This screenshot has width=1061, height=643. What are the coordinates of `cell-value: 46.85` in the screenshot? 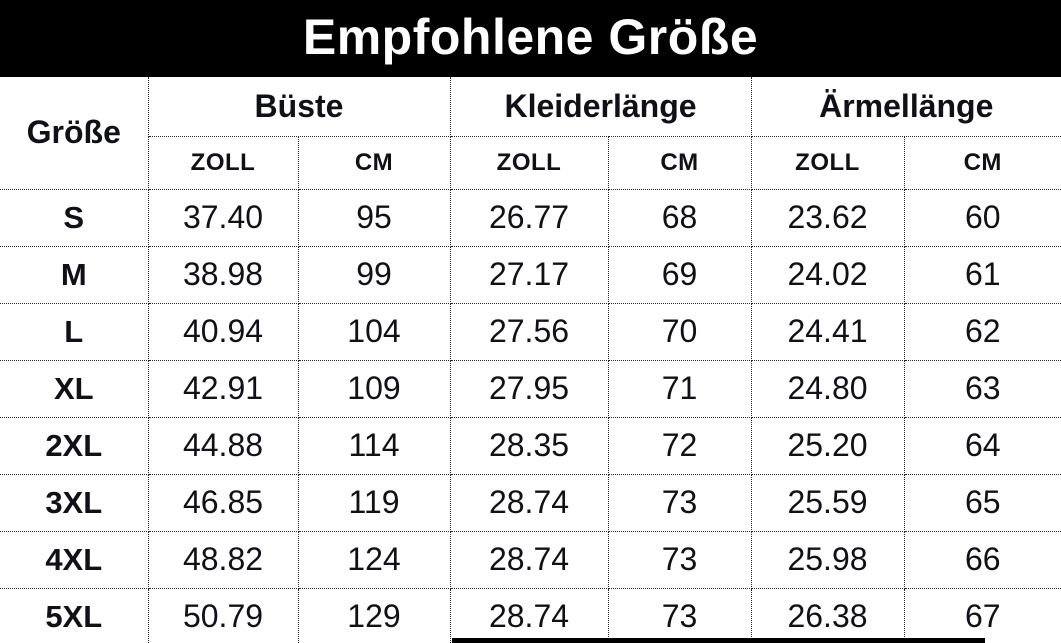 It's located at (223, 502).